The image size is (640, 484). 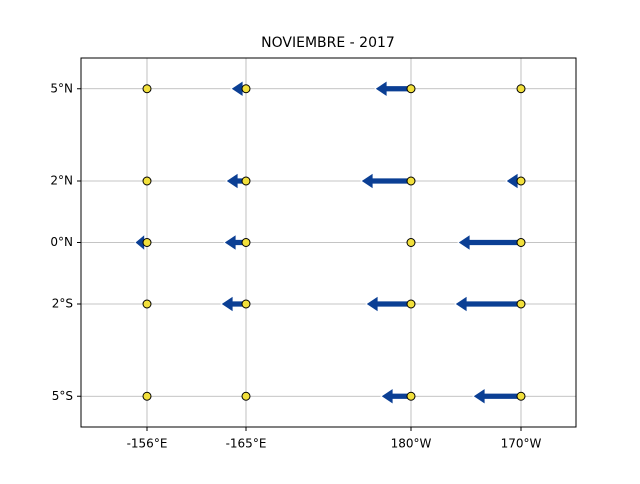 I want to click on y-tick-label: 0°N, so click(x=61, y=242).